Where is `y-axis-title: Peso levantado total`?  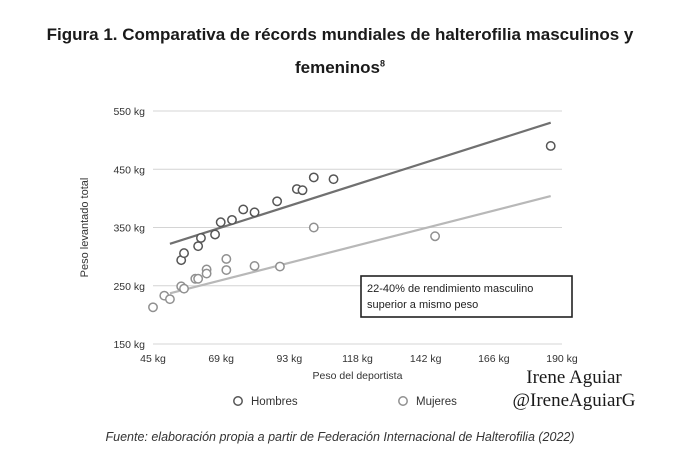
y-axis-title: Peso levantado total is located at coordinates (85, 228).